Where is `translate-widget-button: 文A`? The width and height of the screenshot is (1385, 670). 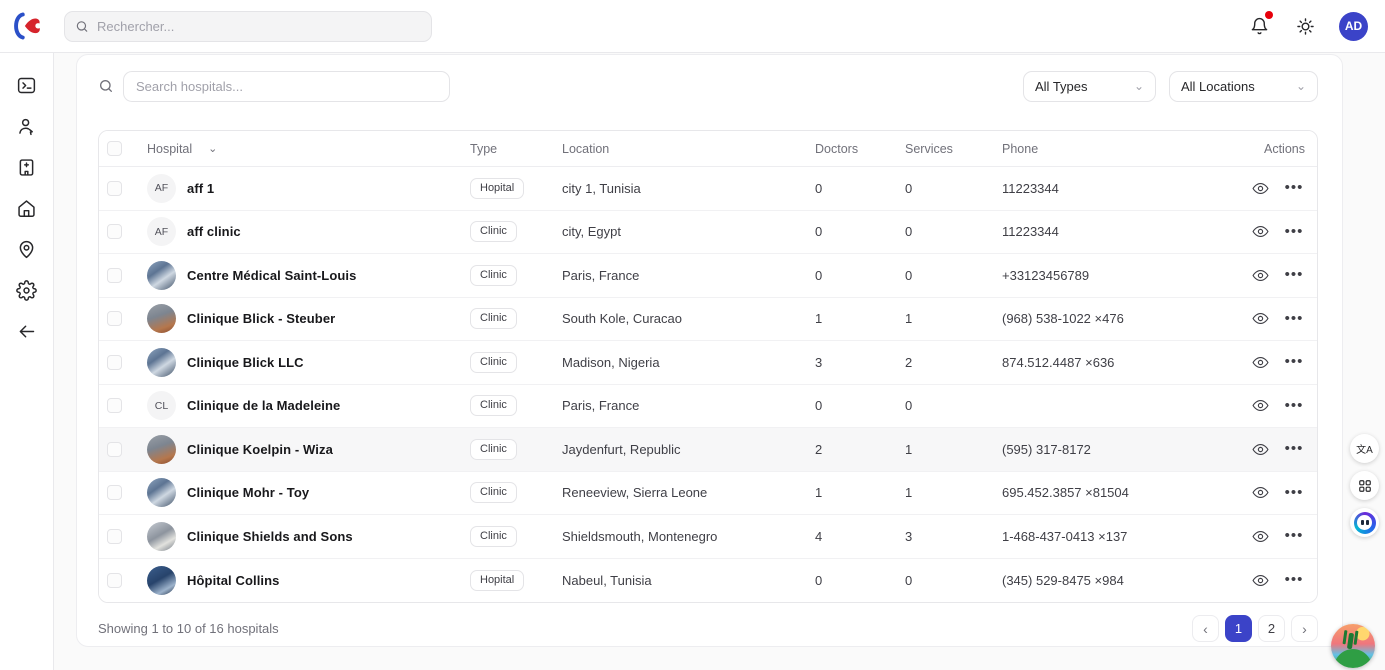
translate-widget-button: 文A is located at coordinates (1364, 448).